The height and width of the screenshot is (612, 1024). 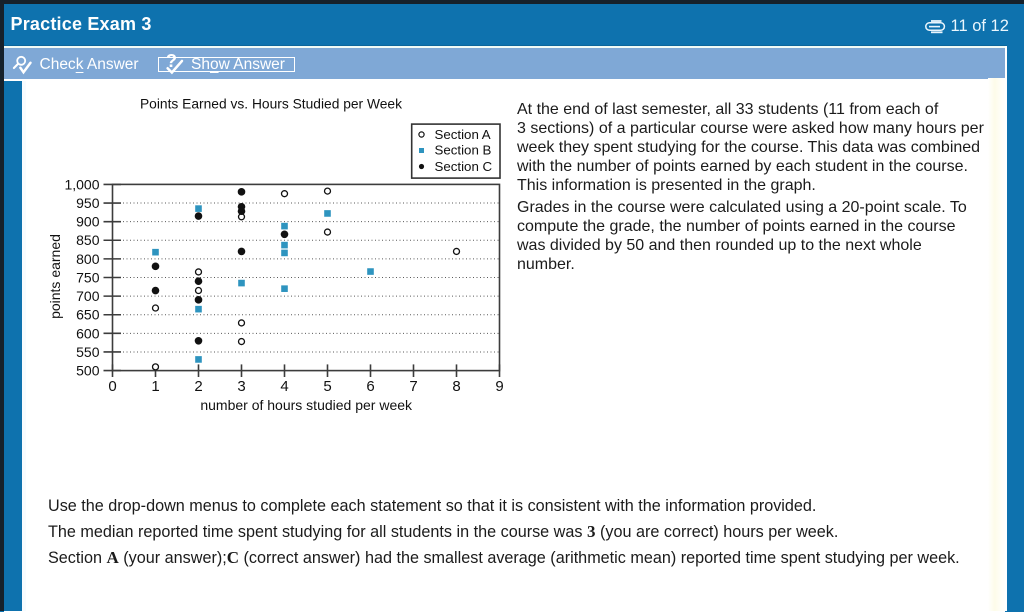 I want to click on svg-text:number of hours studied per we: number of hours studied per week, so click(x=306, y=405).